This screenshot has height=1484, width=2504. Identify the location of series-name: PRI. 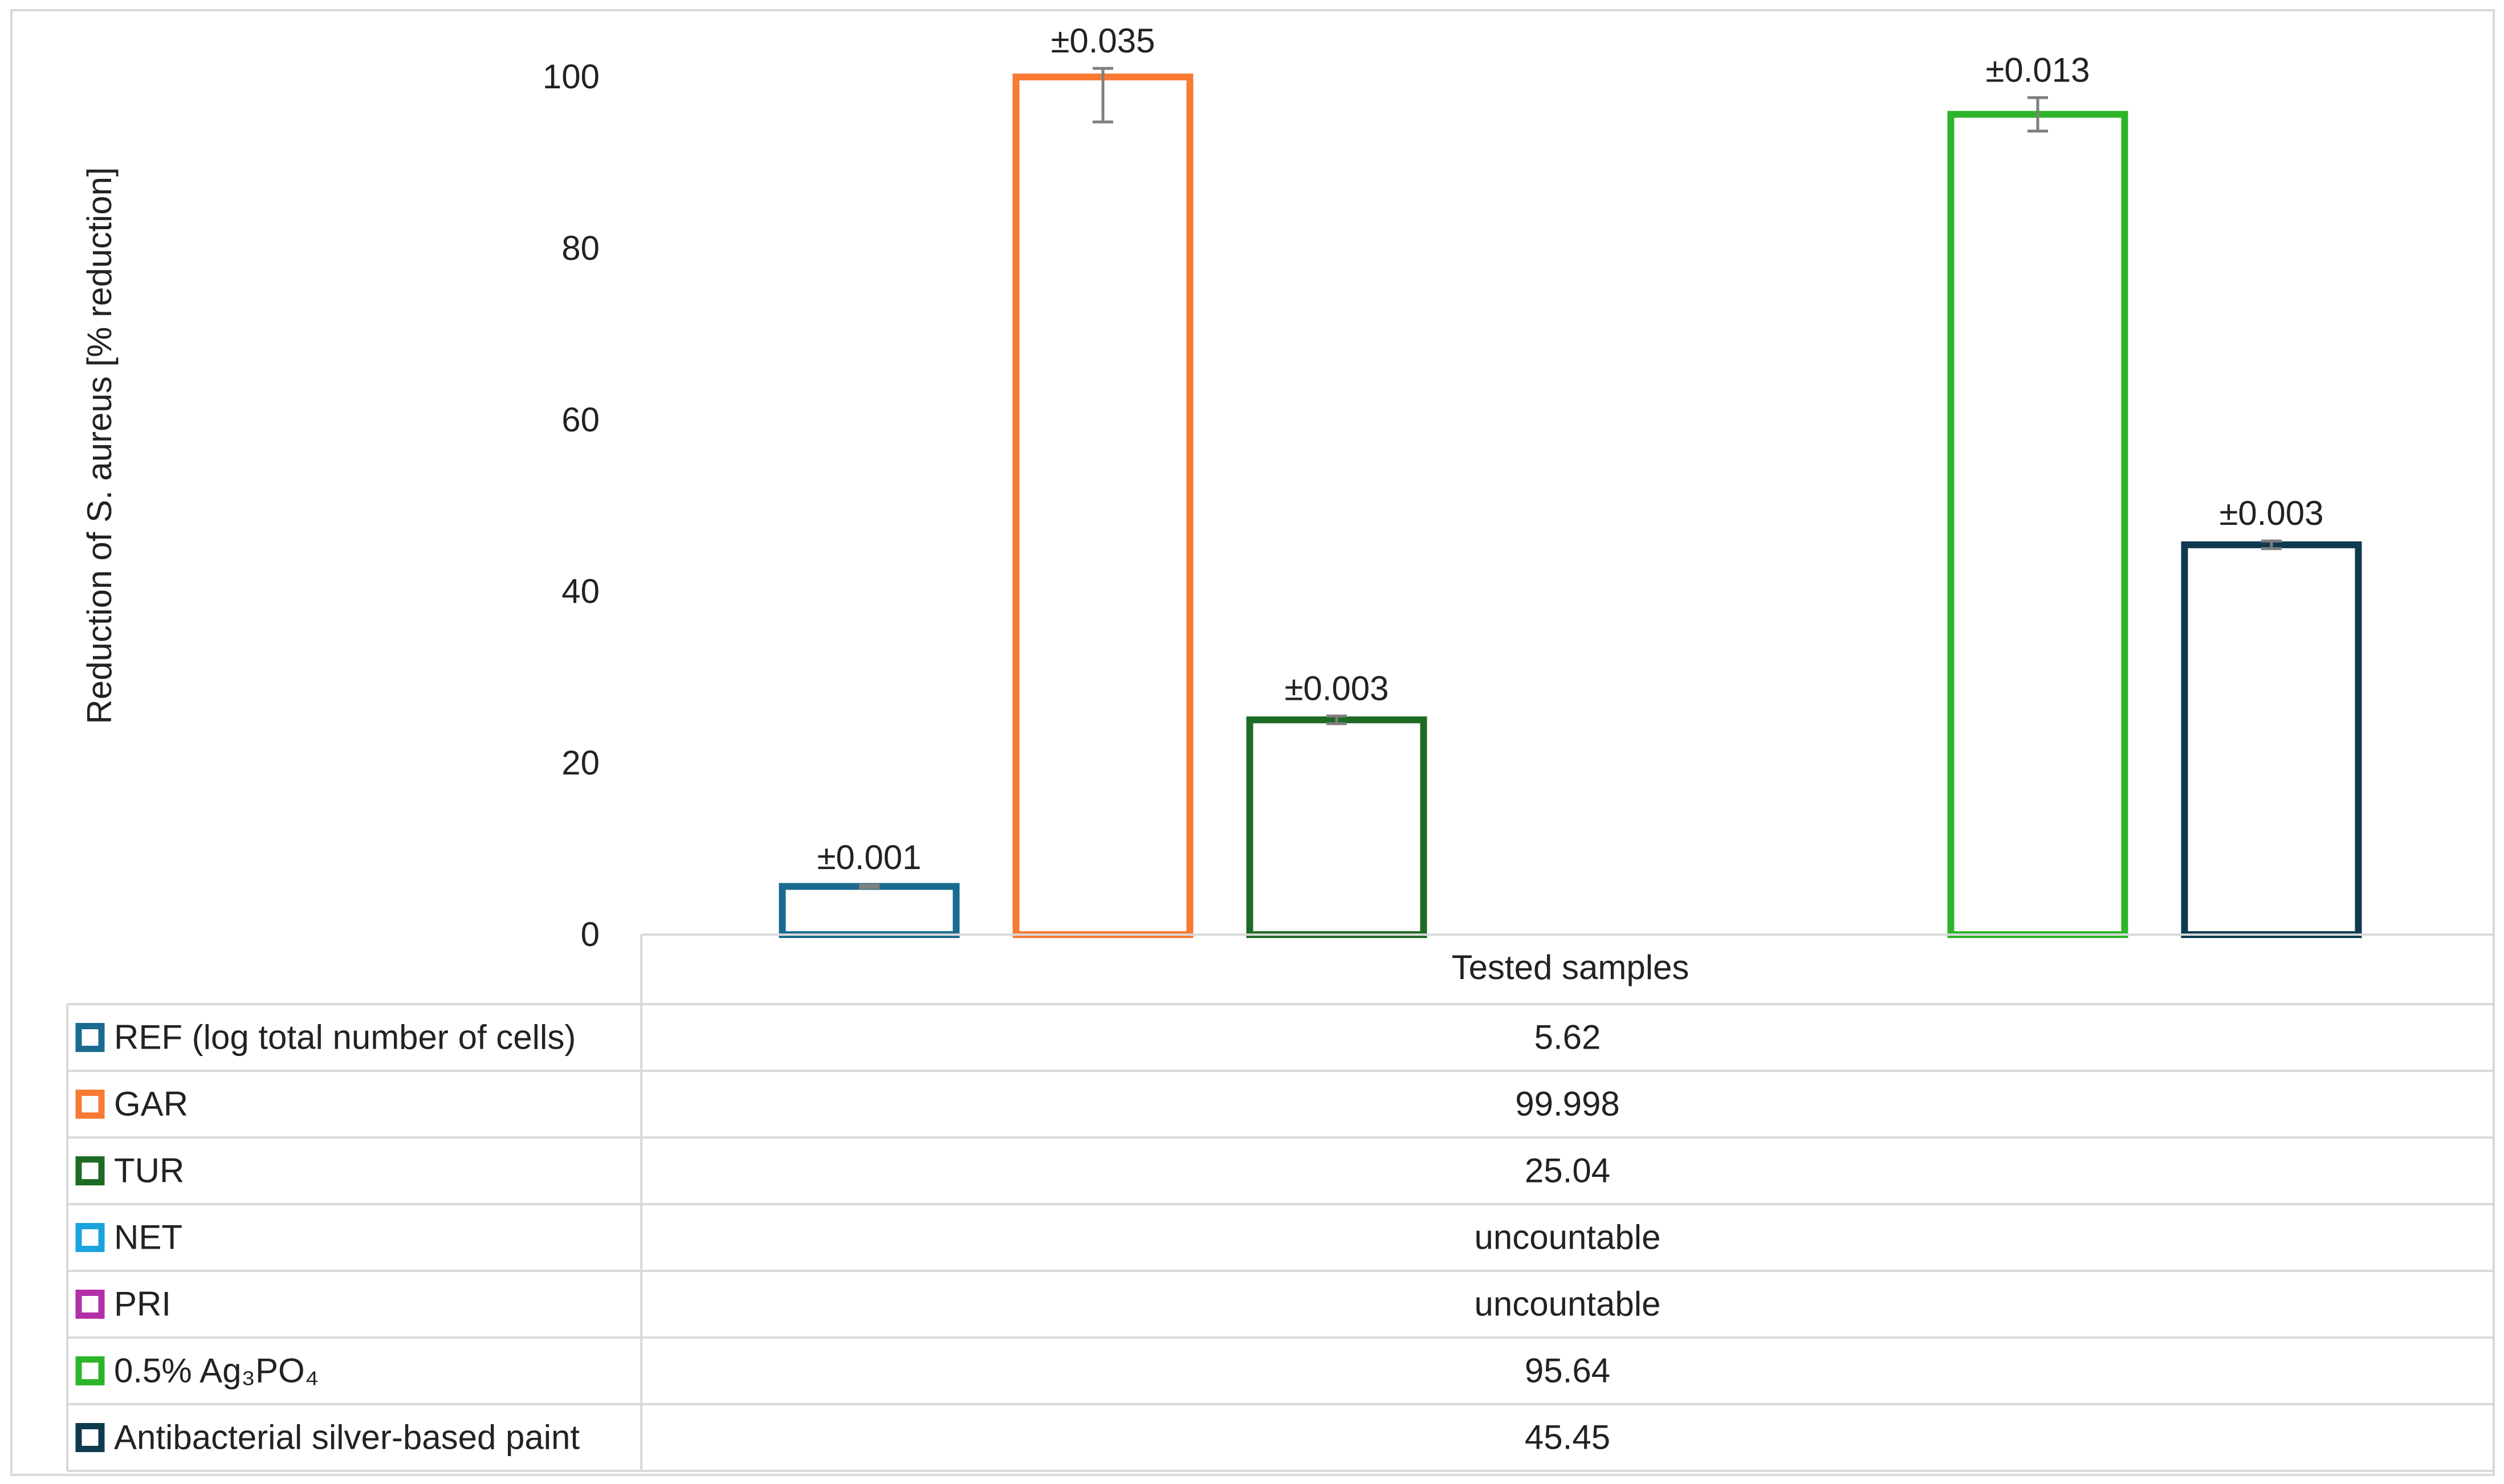
(142, 1304).